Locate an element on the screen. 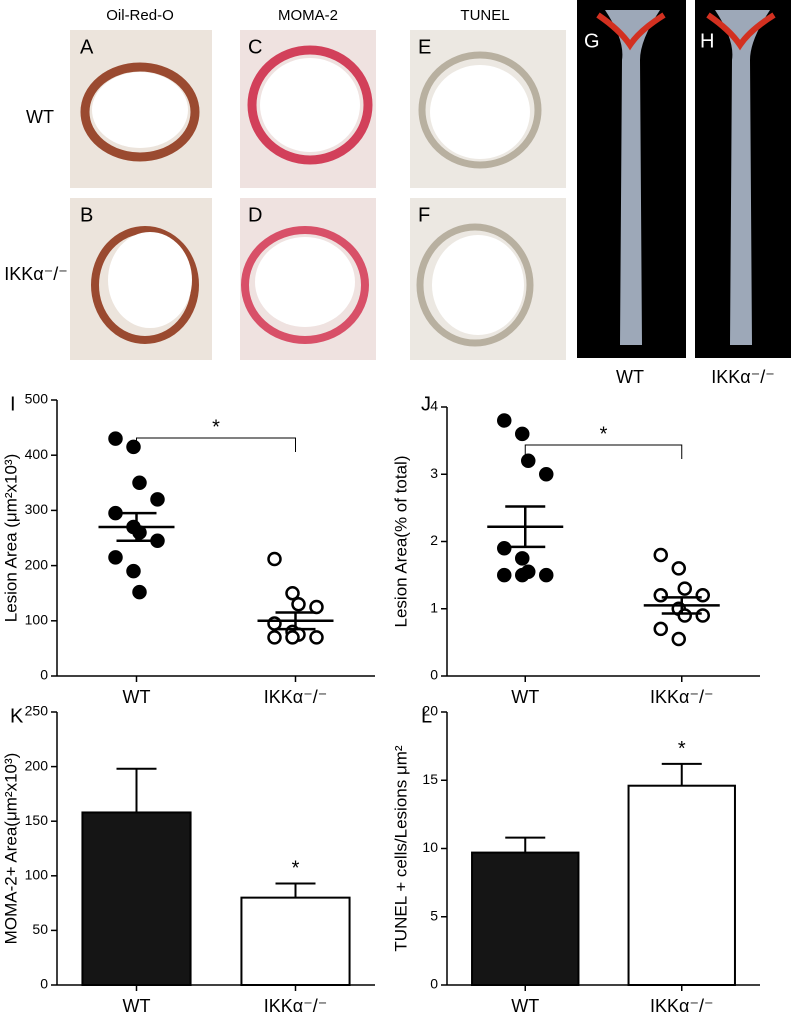 This screenshot has width=800, height=1018. y-tick-label: 100 is located at coordinates (37, 620).